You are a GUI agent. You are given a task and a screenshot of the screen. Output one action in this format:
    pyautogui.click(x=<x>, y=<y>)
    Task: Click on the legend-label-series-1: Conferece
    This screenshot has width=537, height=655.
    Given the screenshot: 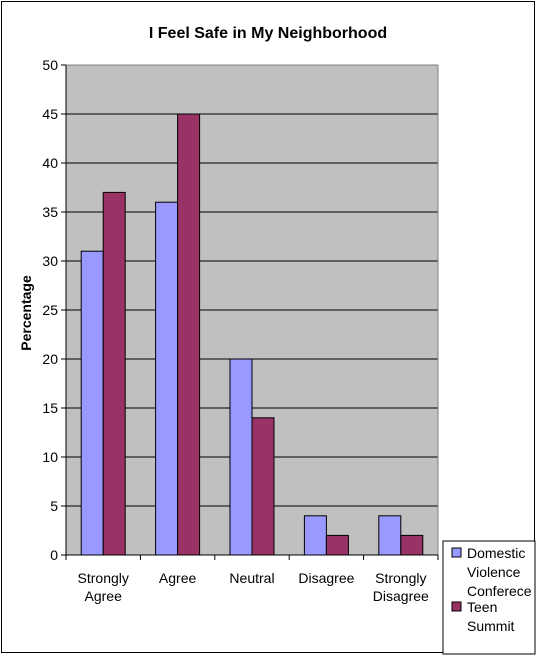 What is the action you would take?
    pyautogui.click(x=499, y=591)
    